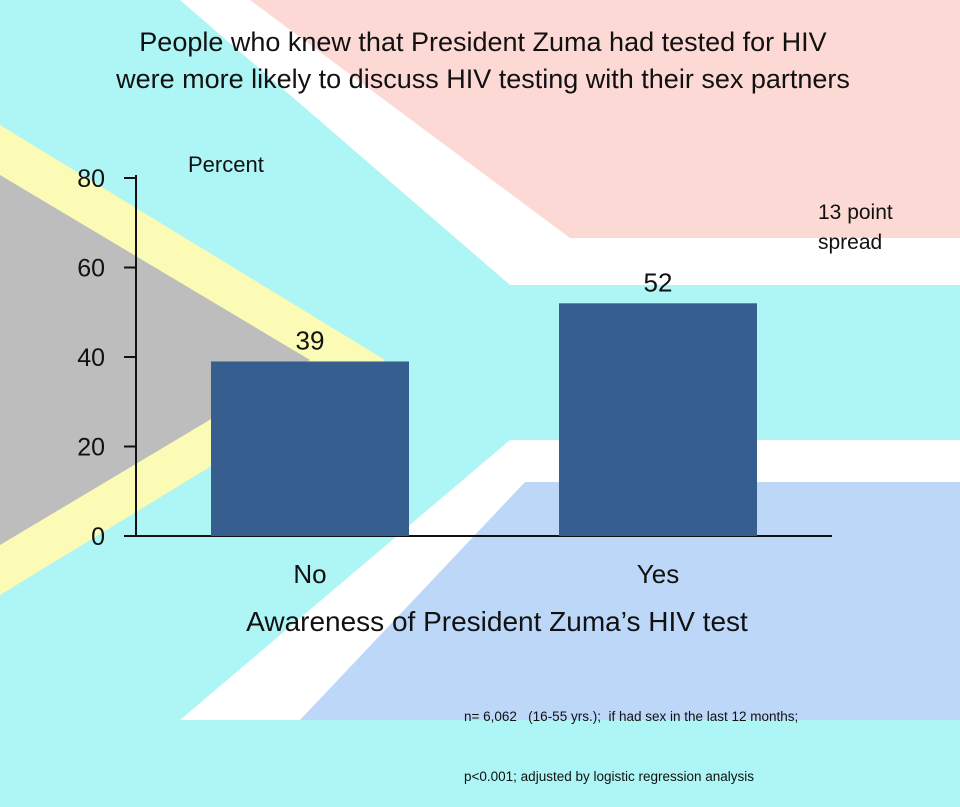 This screenshot has height=807, width=960. I want to click on x-axis-label: Awareness of President Zuma’s HIV test, so click(497, 621).